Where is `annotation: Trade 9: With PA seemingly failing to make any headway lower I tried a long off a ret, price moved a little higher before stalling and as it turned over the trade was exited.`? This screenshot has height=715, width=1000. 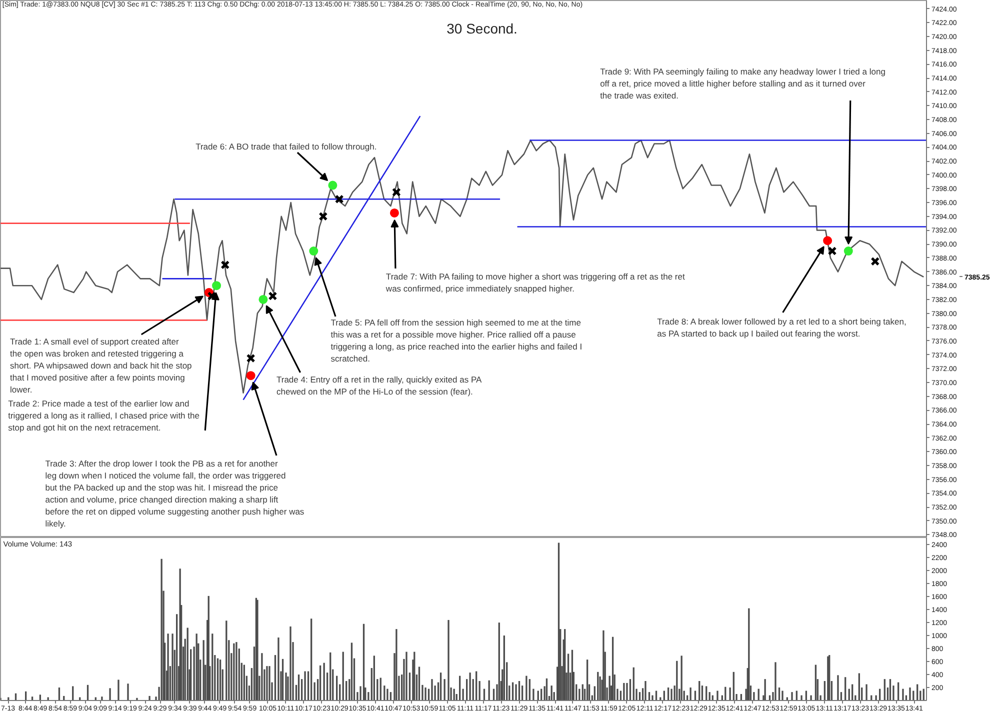
annotation: Trade 9: With PA seemingly failing to make any headway lower I tried a long off a ret, price moved a little higher before stalling and as it turned over the trade was exited. is located at coordinates (743, 83).